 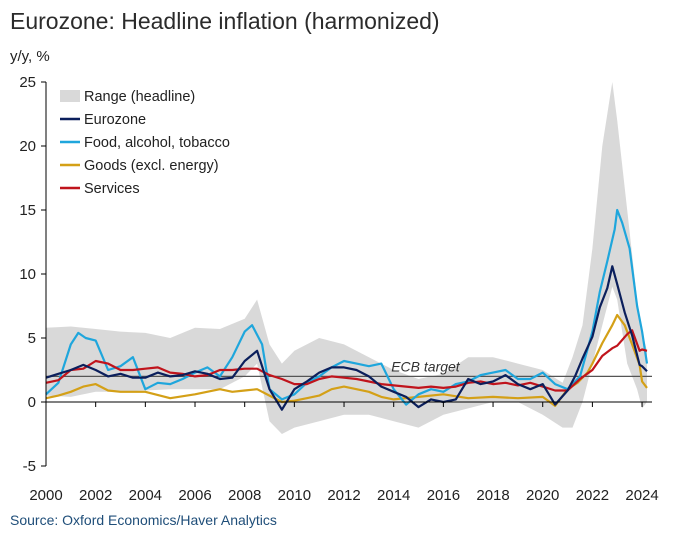 What do you see at coordinates (139, 97) in the screenshot?
I see `legend-range-label: Range (headline)` at bounding box center [139, 97].